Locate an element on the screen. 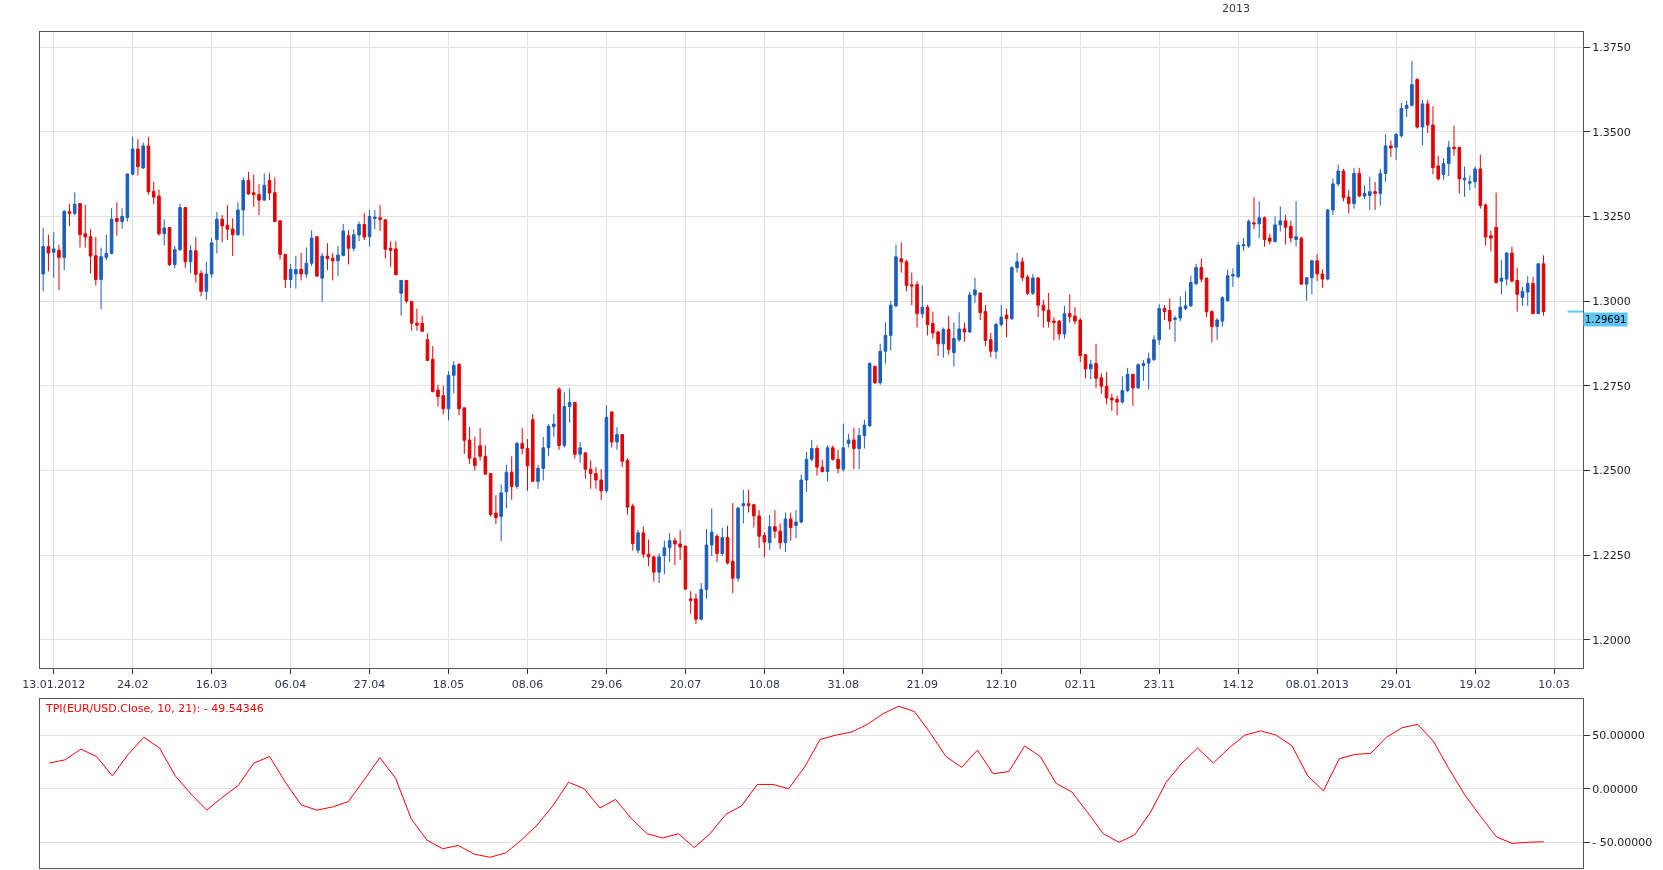 The width and height of the screenshot is (1663, 870). x-tick-label: 19.02 is located at coordinates (1475, 684).